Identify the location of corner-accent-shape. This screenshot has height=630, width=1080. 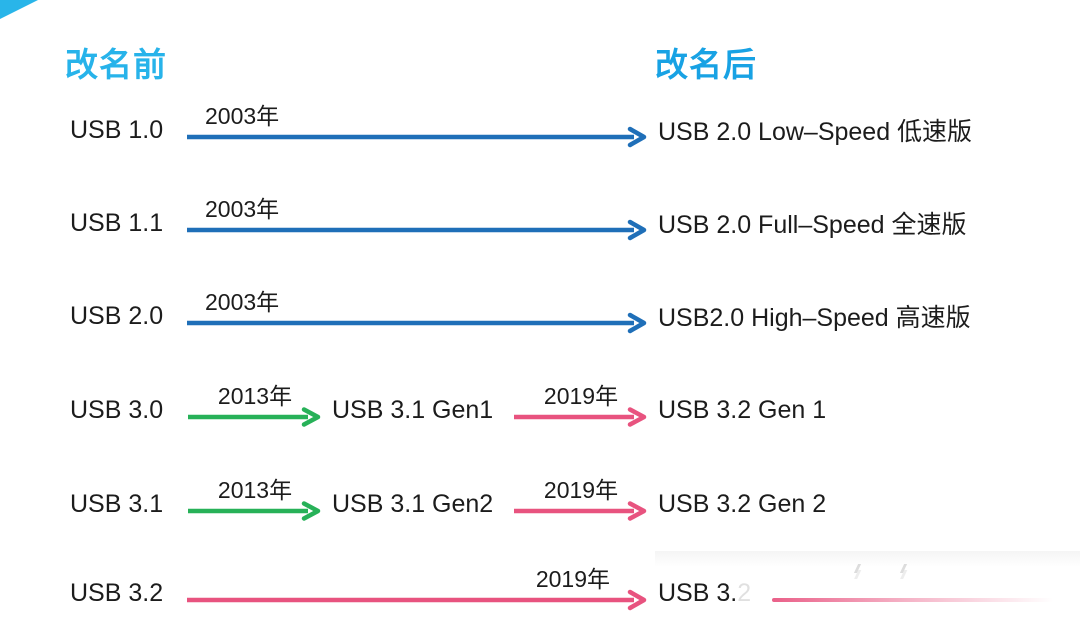
(19, 9).